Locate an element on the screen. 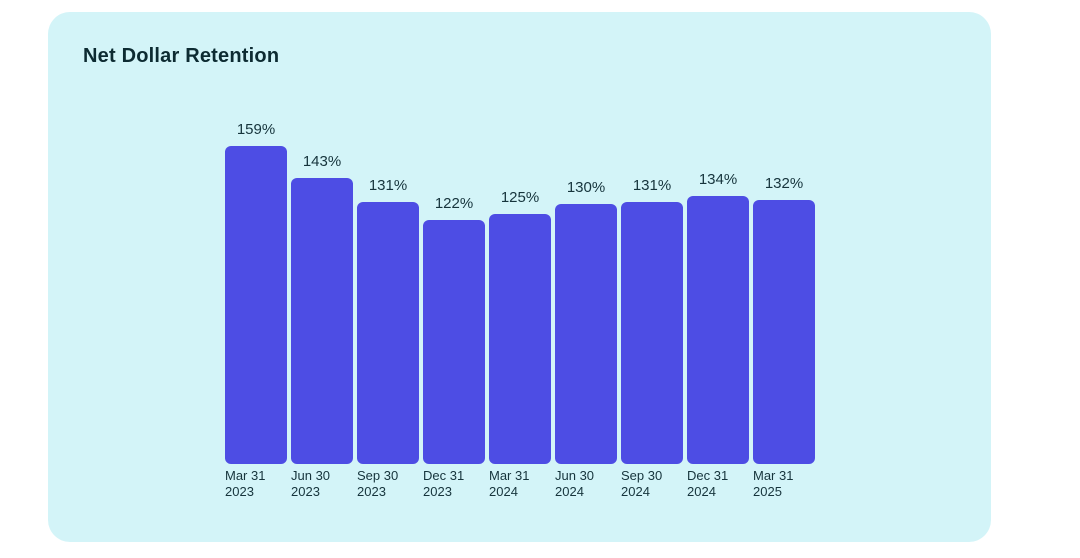  x-tick-label: Mar 31 2025 is located at coordinates (773, 483).